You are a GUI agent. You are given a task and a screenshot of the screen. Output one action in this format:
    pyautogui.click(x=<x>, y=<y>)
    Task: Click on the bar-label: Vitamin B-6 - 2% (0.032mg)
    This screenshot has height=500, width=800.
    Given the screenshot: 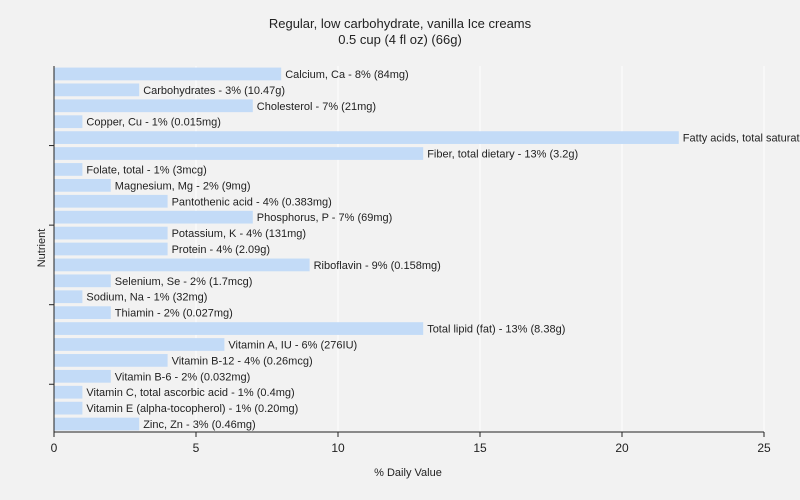 What is the action you would take?
    pyautogui.click(x=183, y=377)
    